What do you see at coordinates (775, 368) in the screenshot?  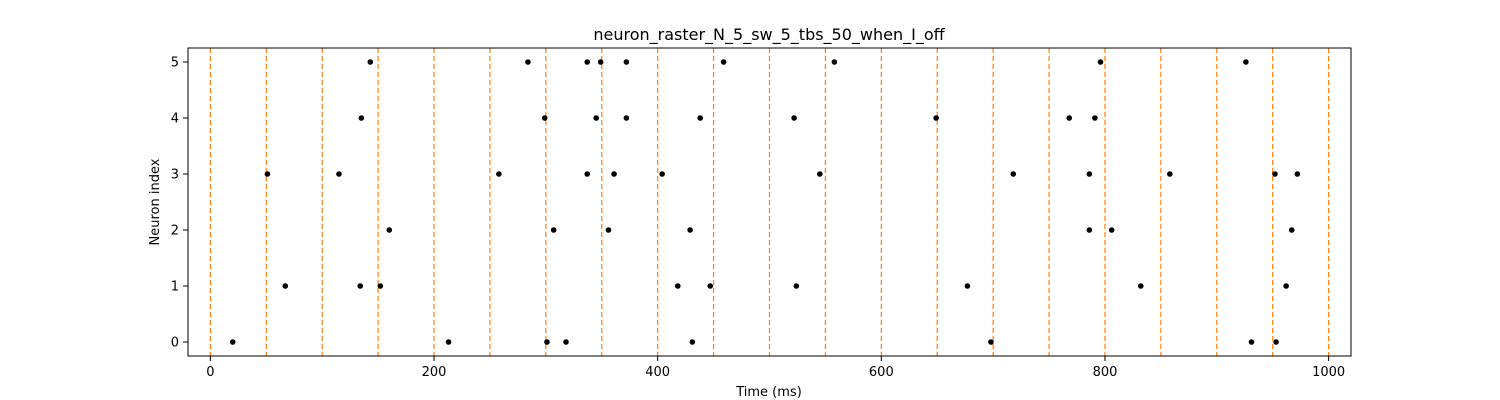 I see `x-axis: 0 200 400 600 800 1000` at bounding box center [775, 368].